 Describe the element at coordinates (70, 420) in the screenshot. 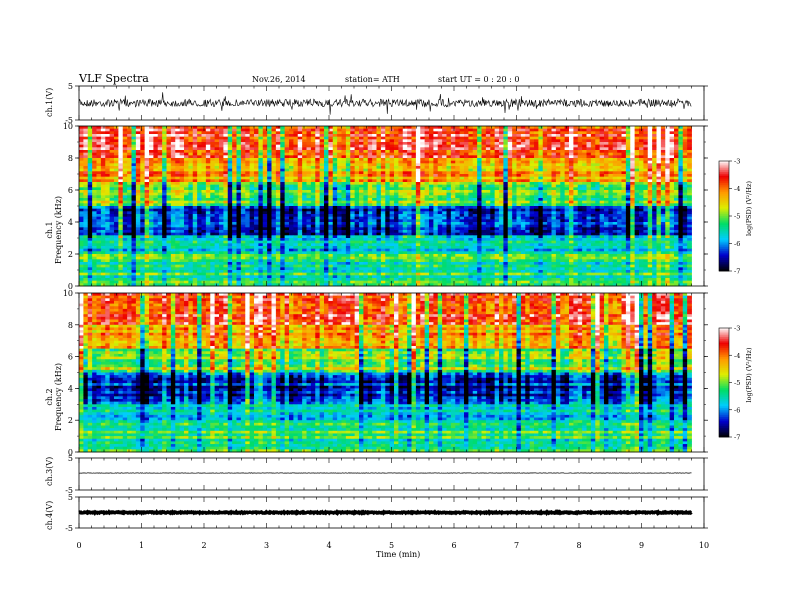

I see `ch2-spectrogram-ytick-label: 2` at that location.